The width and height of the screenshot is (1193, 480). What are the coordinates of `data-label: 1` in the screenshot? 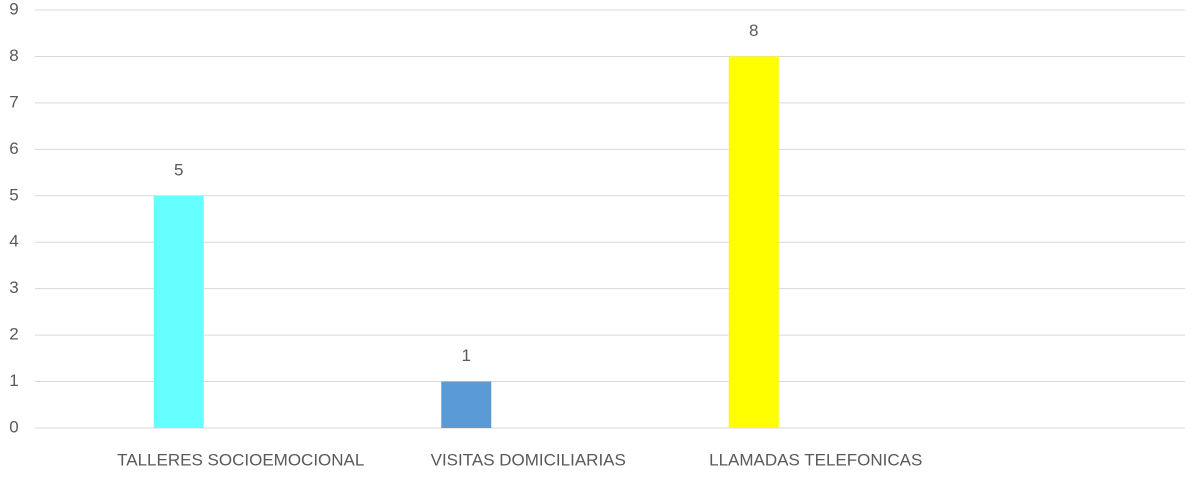 It's located at (466, 355).